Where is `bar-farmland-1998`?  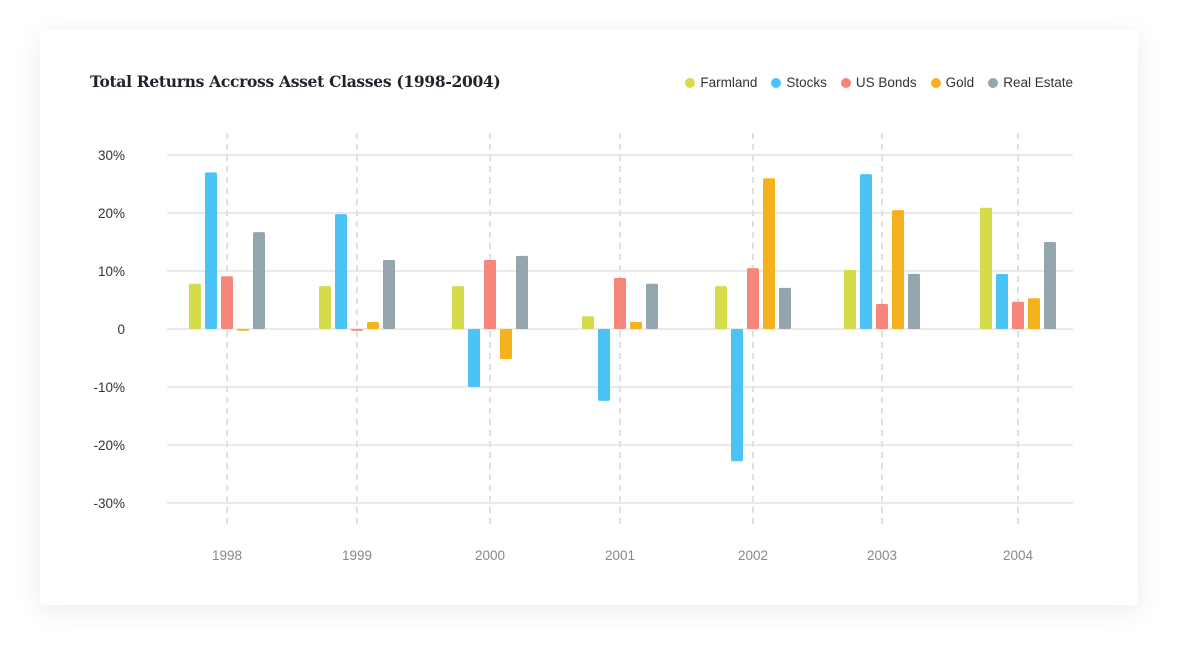
bar-farmland-1998 is located at coordinates (195, 306).